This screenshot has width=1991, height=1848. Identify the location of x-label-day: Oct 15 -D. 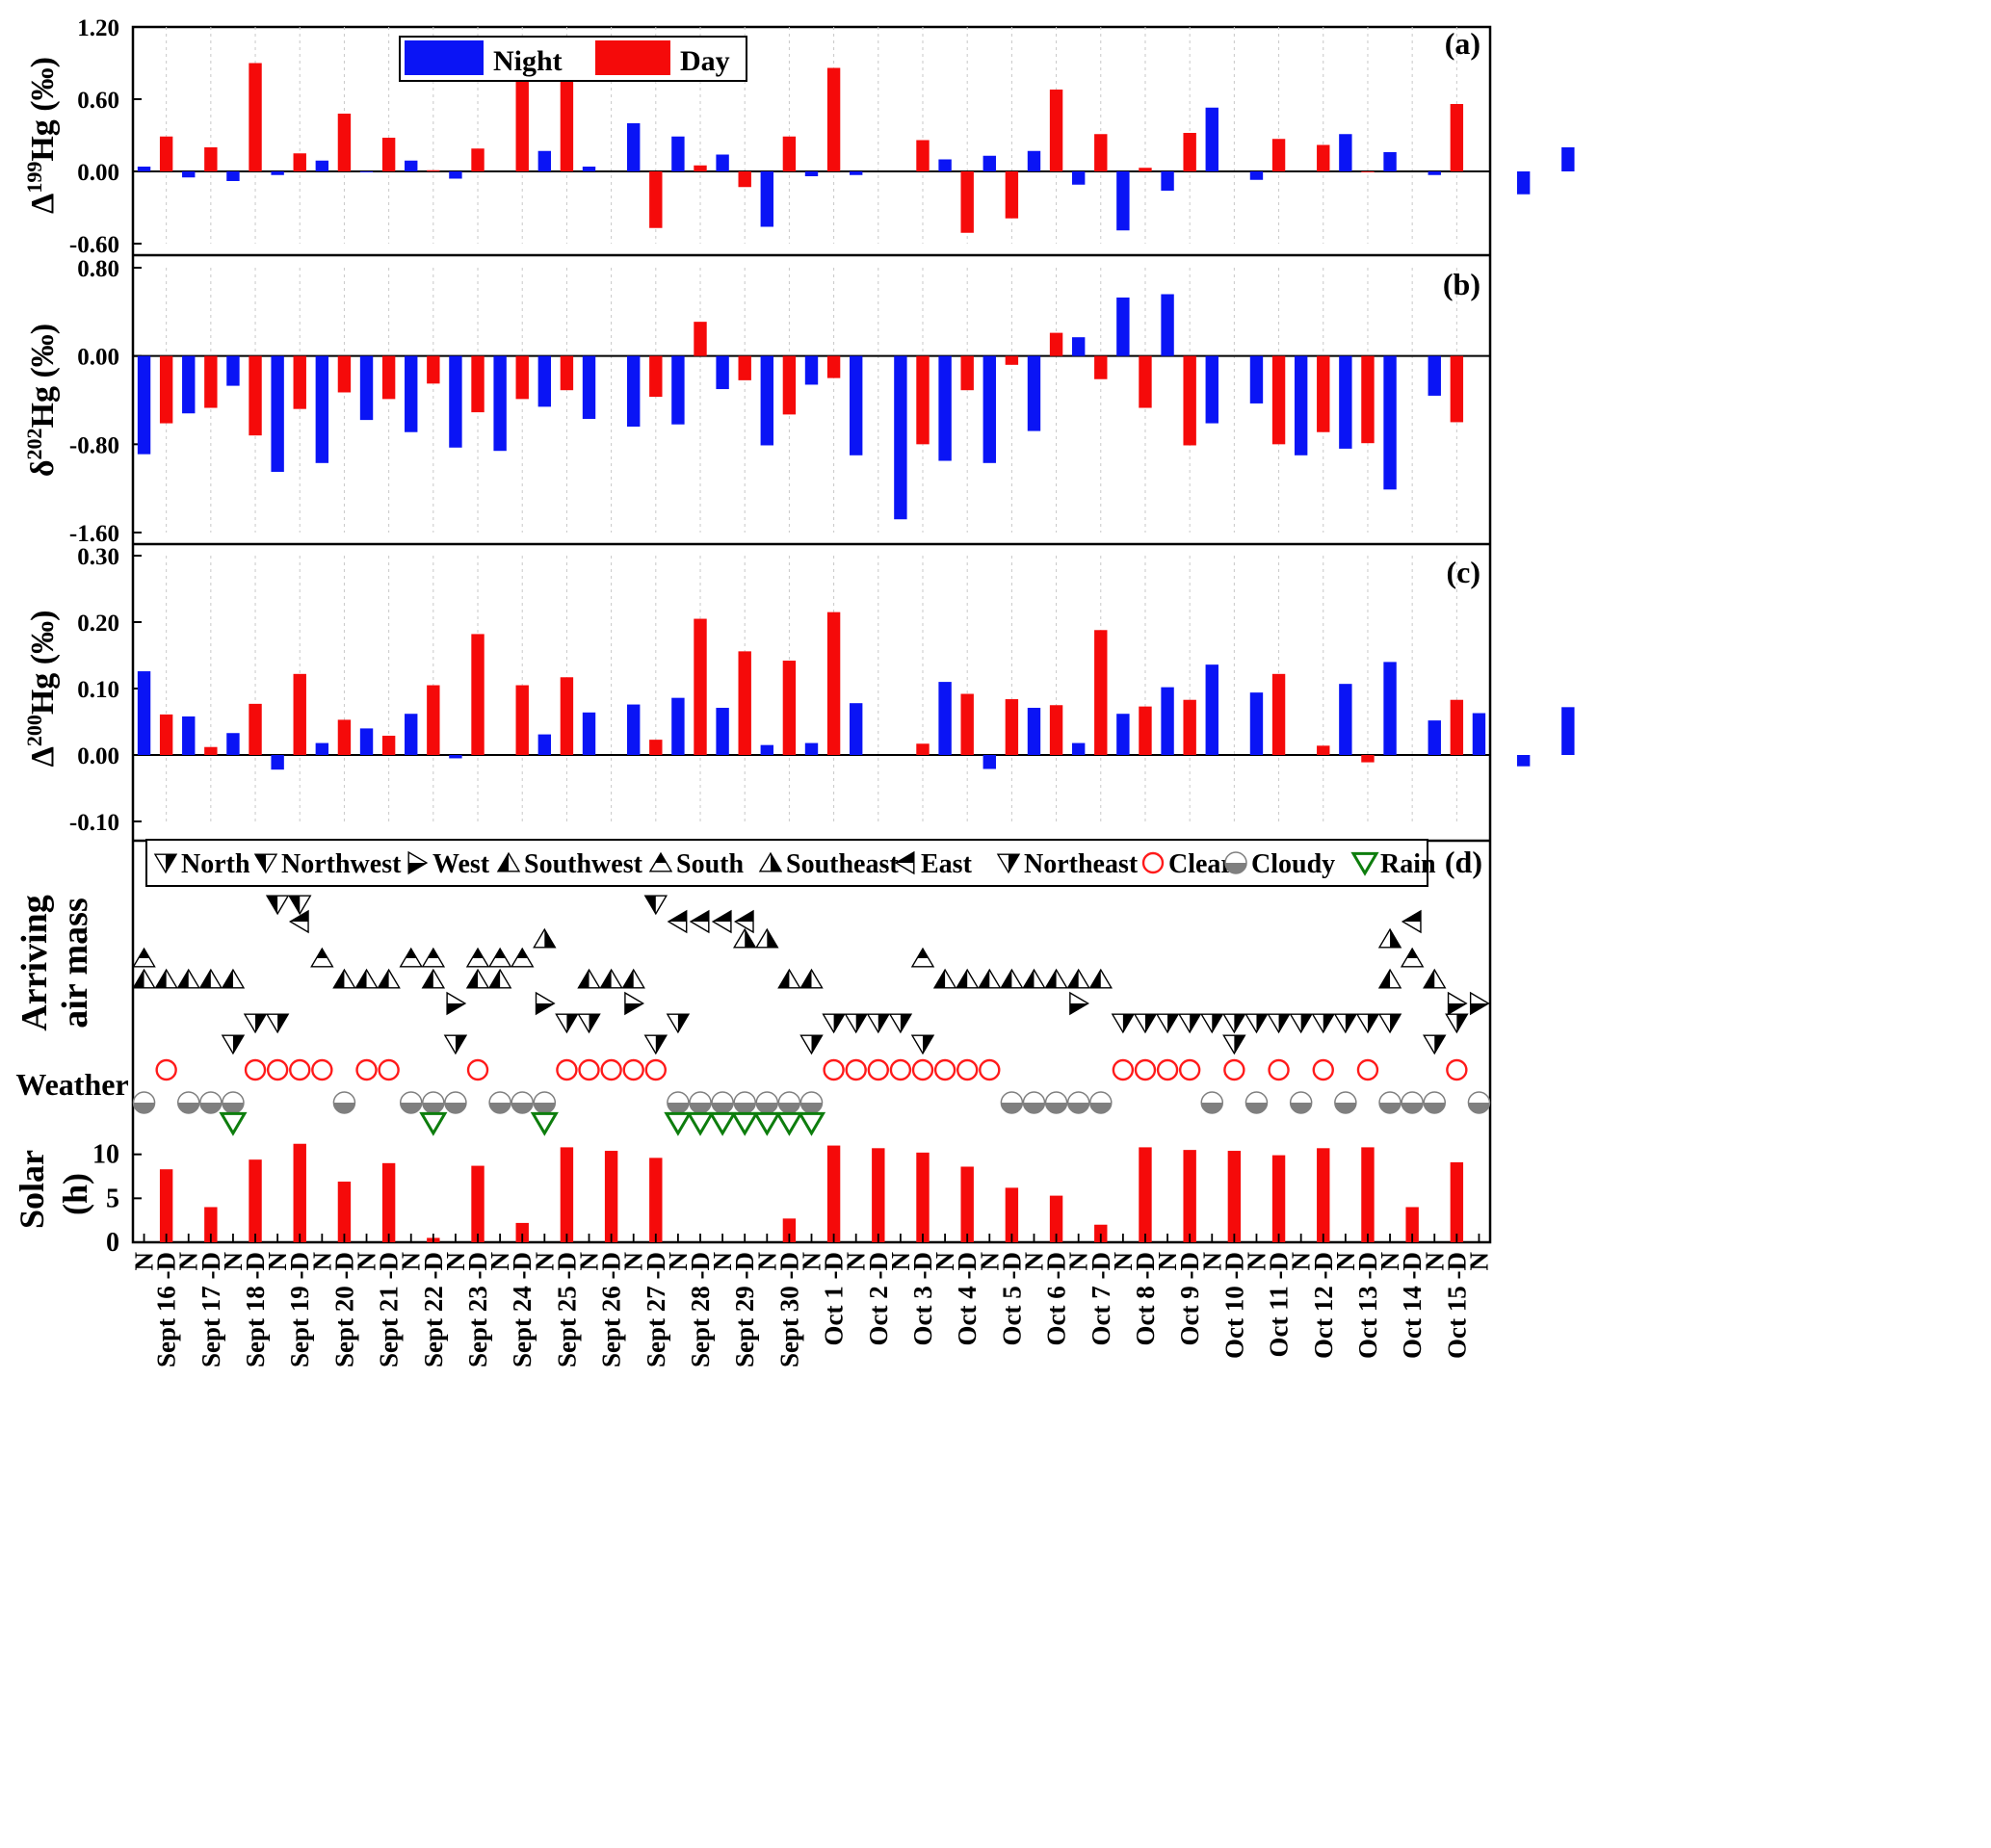
(1456, 1305).